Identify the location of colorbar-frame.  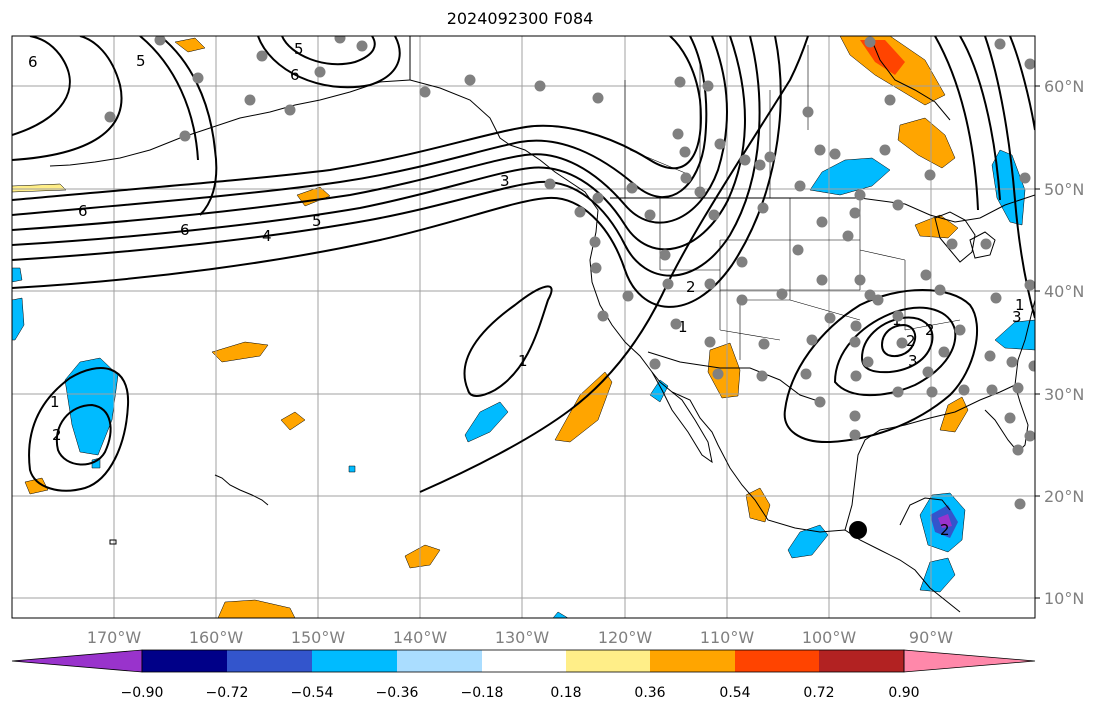
(523, 661).